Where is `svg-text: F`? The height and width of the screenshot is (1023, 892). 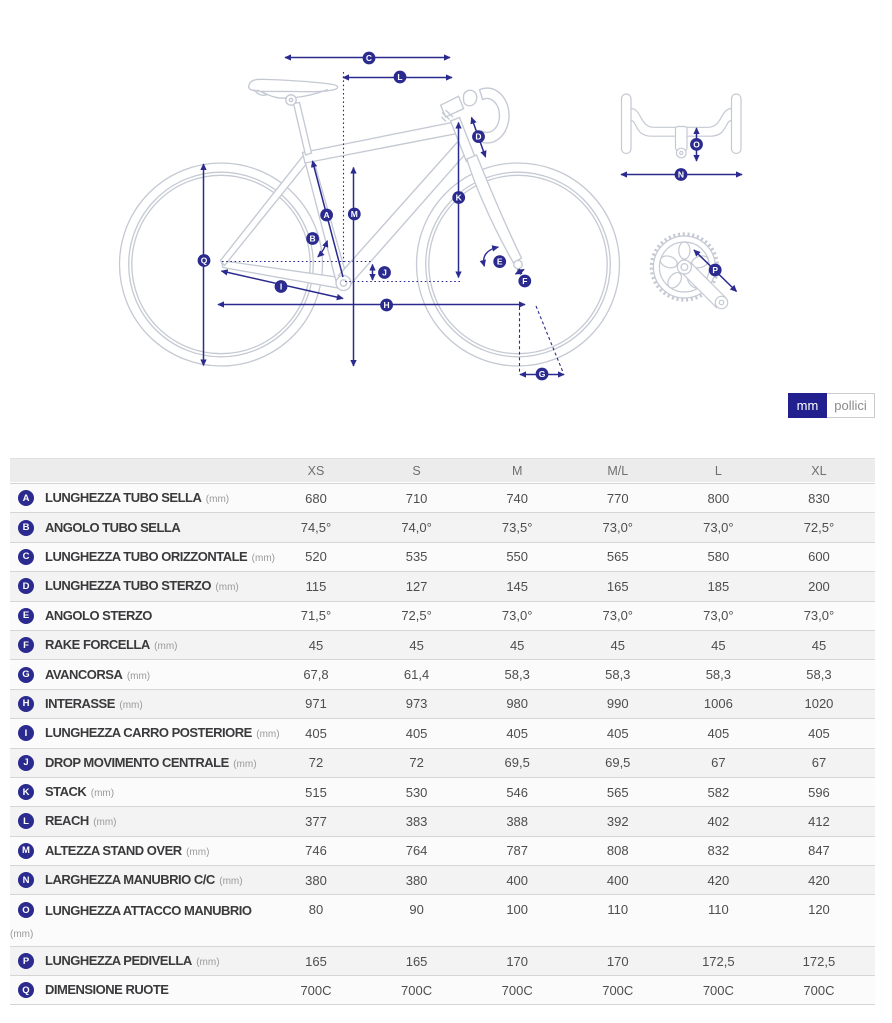
svg-text: F is located at coordinates (524, 281).